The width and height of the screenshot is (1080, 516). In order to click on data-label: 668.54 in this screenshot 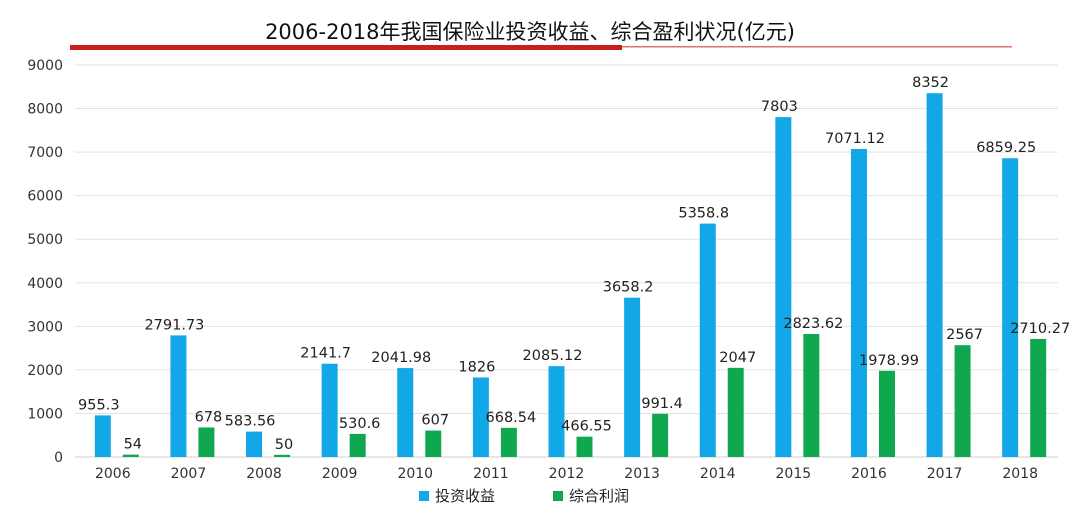, I will do `click(511, 418)`.